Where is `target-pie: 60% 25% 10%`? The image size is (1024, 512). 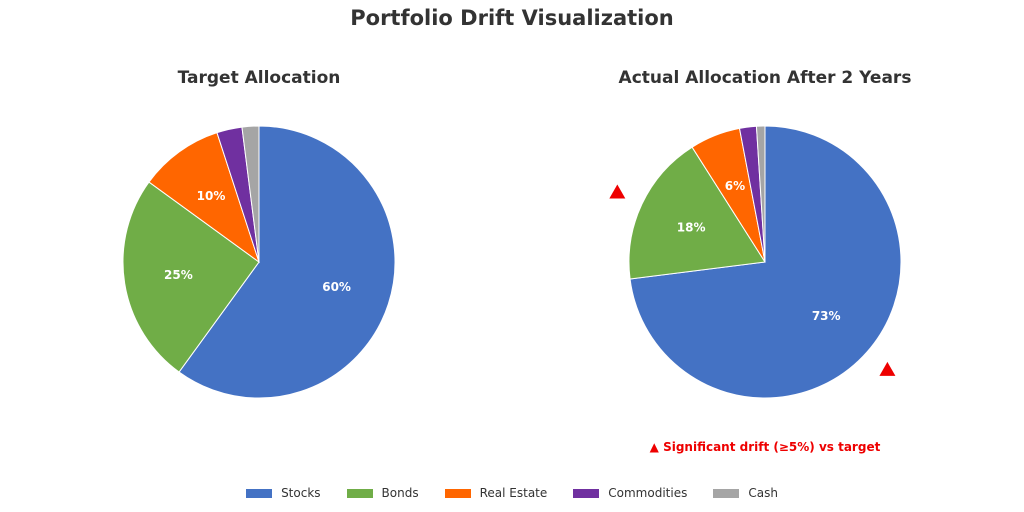
target-pie: 60% 25% 10% is located at coordinates (259, 262).